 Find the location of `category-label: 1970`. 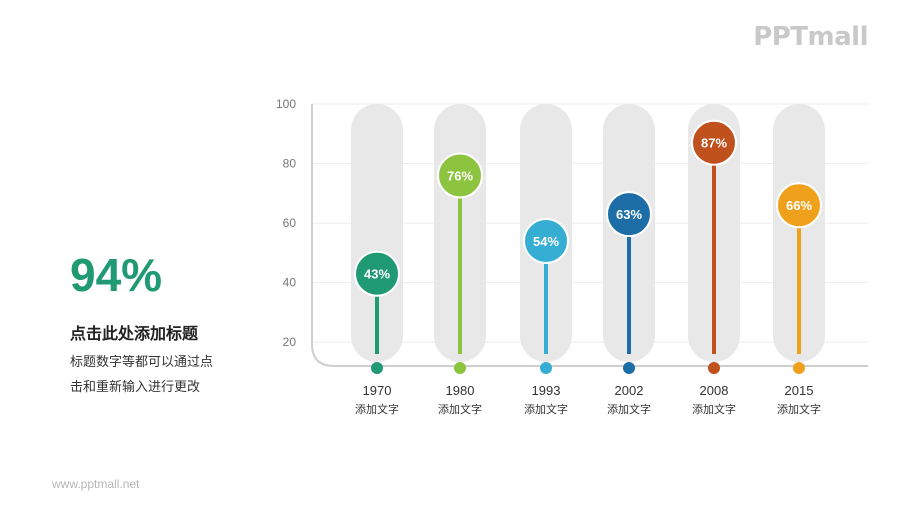

category-label: 1970 is located at coordinates (377, 390).